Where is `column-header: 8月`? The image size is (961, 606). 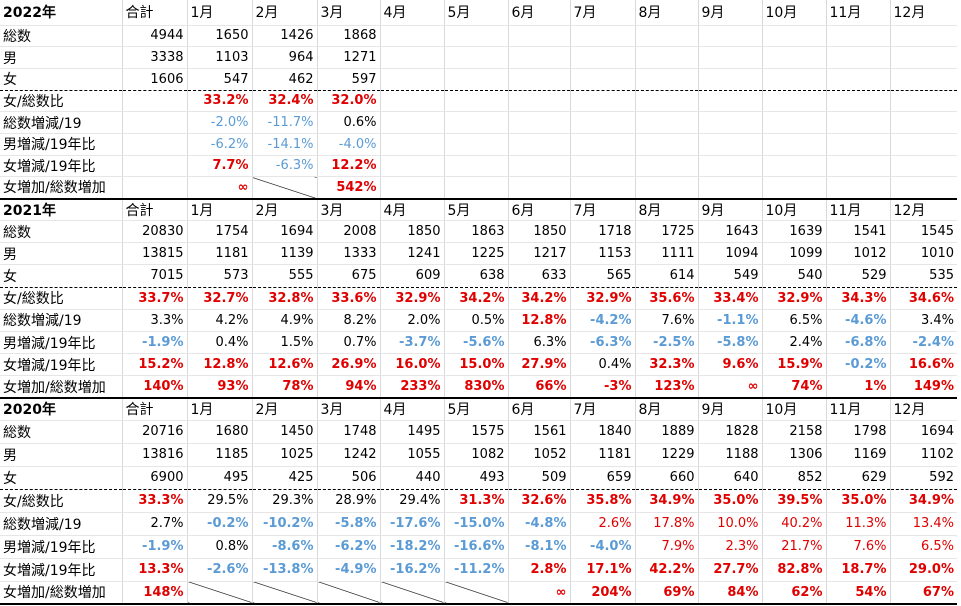
column-header: 8月 is located at coordinates (666, 409).